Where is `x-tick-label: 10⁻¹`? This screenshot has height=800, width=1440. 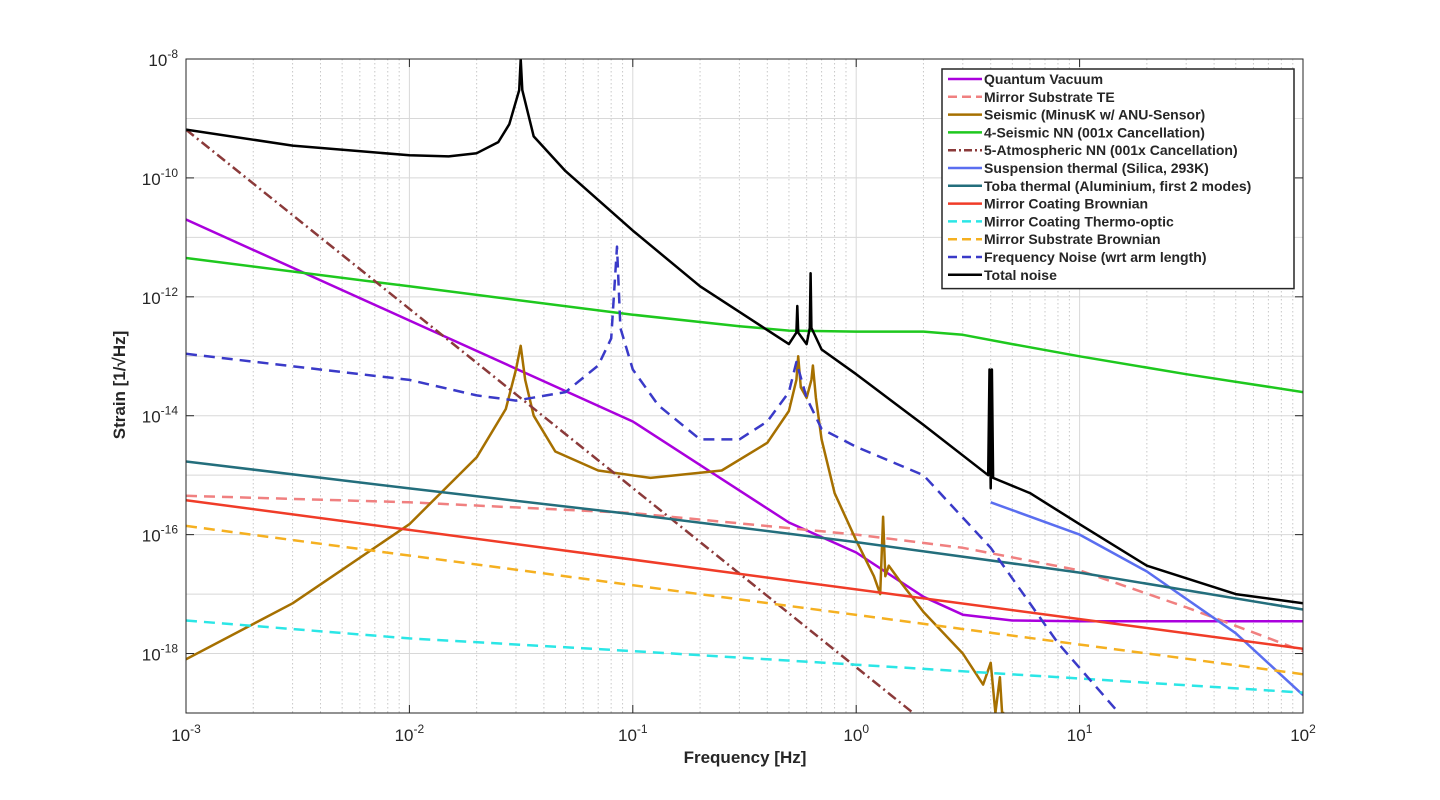
x-tick-label: 10⁻¹ is located at coordinates (633, 733).